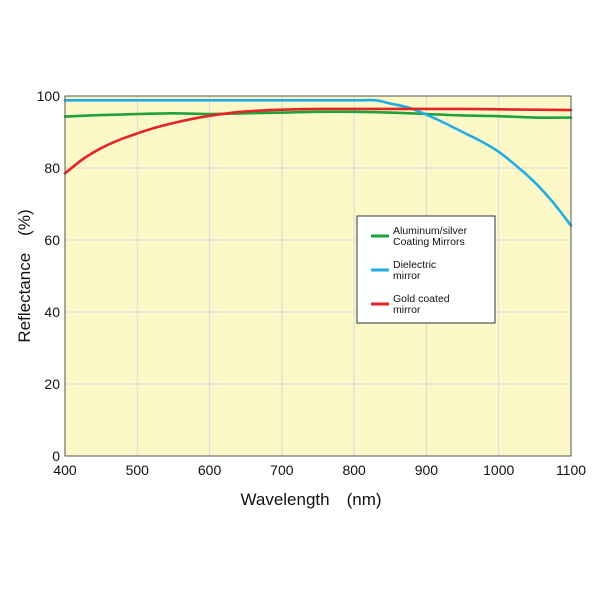 The height and width of the screenshot is (600, 600). What do you see at coordinates (52, 384) in the screenshot?
I see `y-tick-label: 20` at bounding box center [52, 384].